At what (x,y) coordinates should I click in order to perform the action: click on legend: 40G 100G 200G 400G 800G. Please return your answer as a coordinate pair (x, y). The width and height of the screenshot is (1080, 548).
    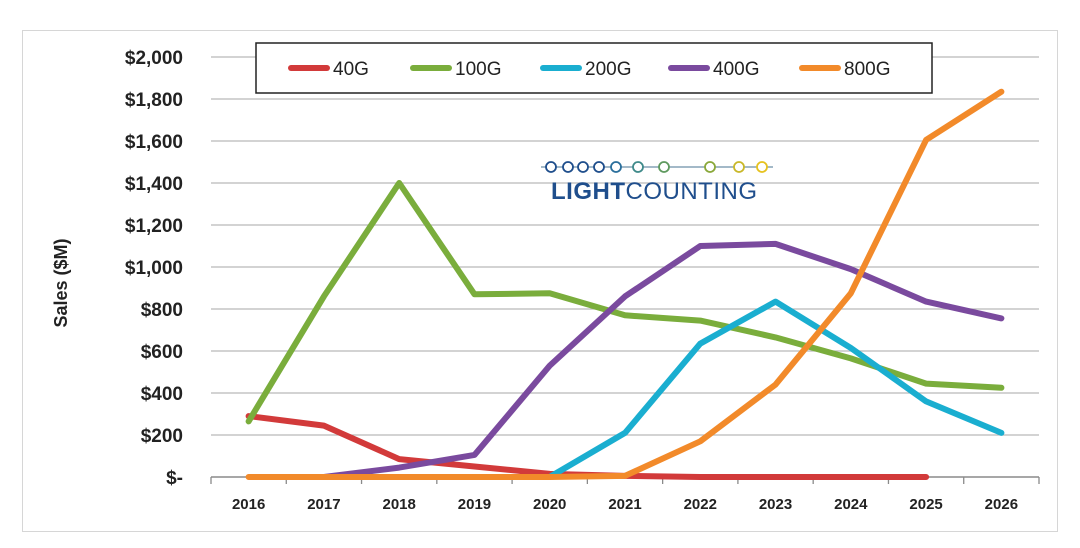
    Looking at the image, I should click on (594, 68).